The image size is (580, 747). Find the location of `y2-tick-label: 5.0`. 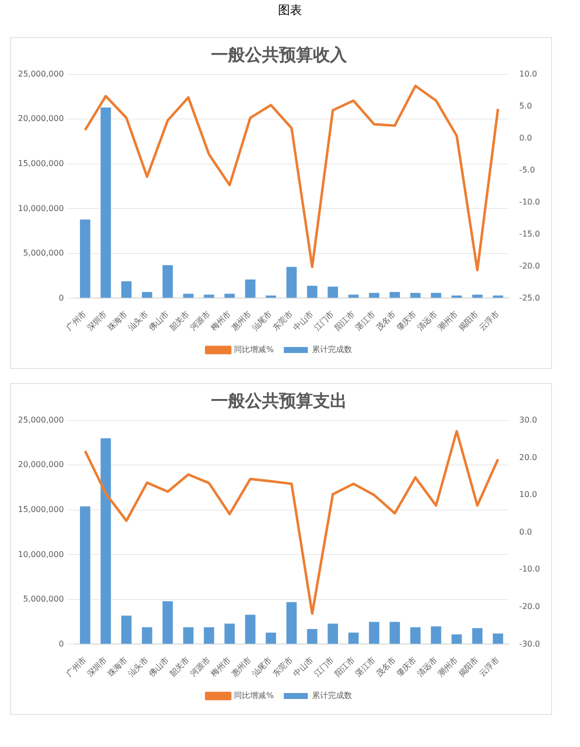

y2-tick-label: 5.0 is located at coordinates (525, 105).